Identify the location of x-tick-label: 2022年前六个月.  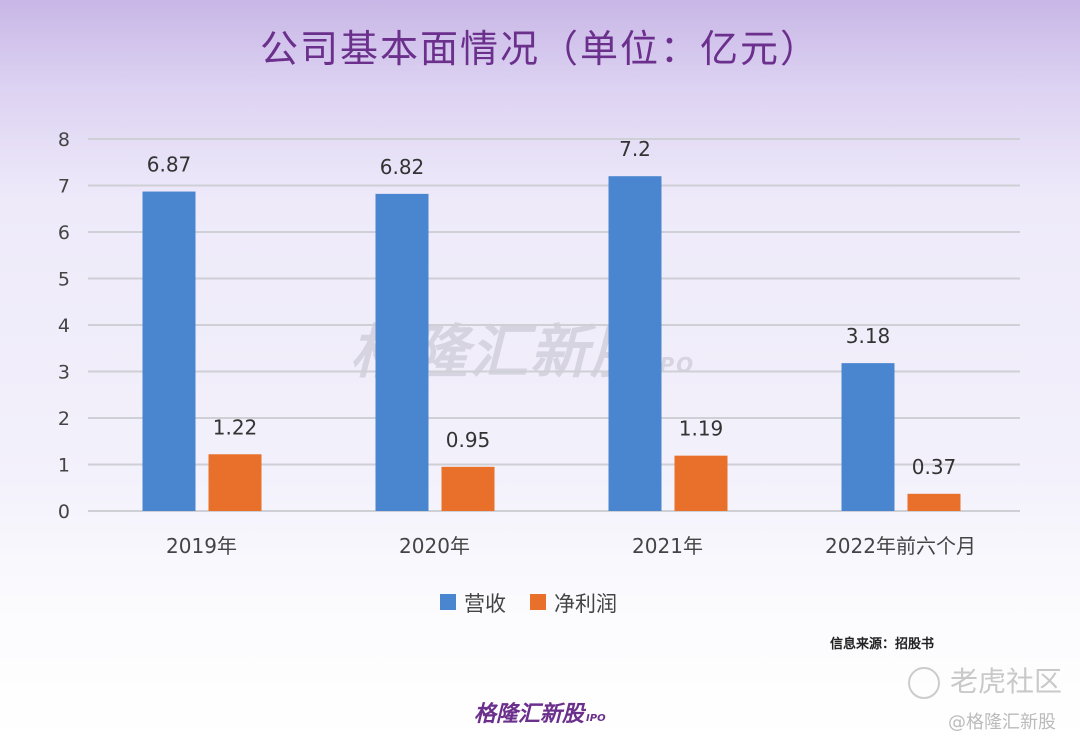
(900, 546).